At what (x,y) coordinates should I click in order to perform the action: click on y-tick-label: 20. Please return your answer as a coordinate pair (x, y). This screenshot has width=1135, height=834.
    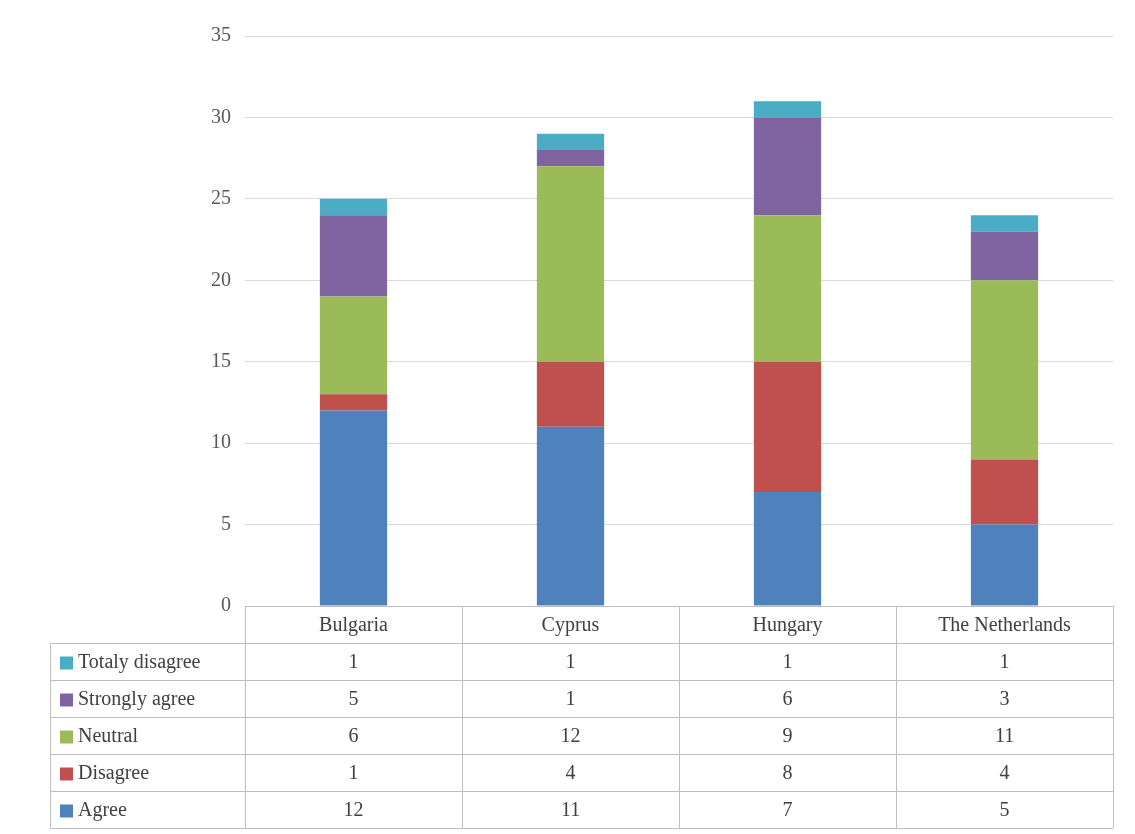
    Looking at the image, I should click on (221, 278).